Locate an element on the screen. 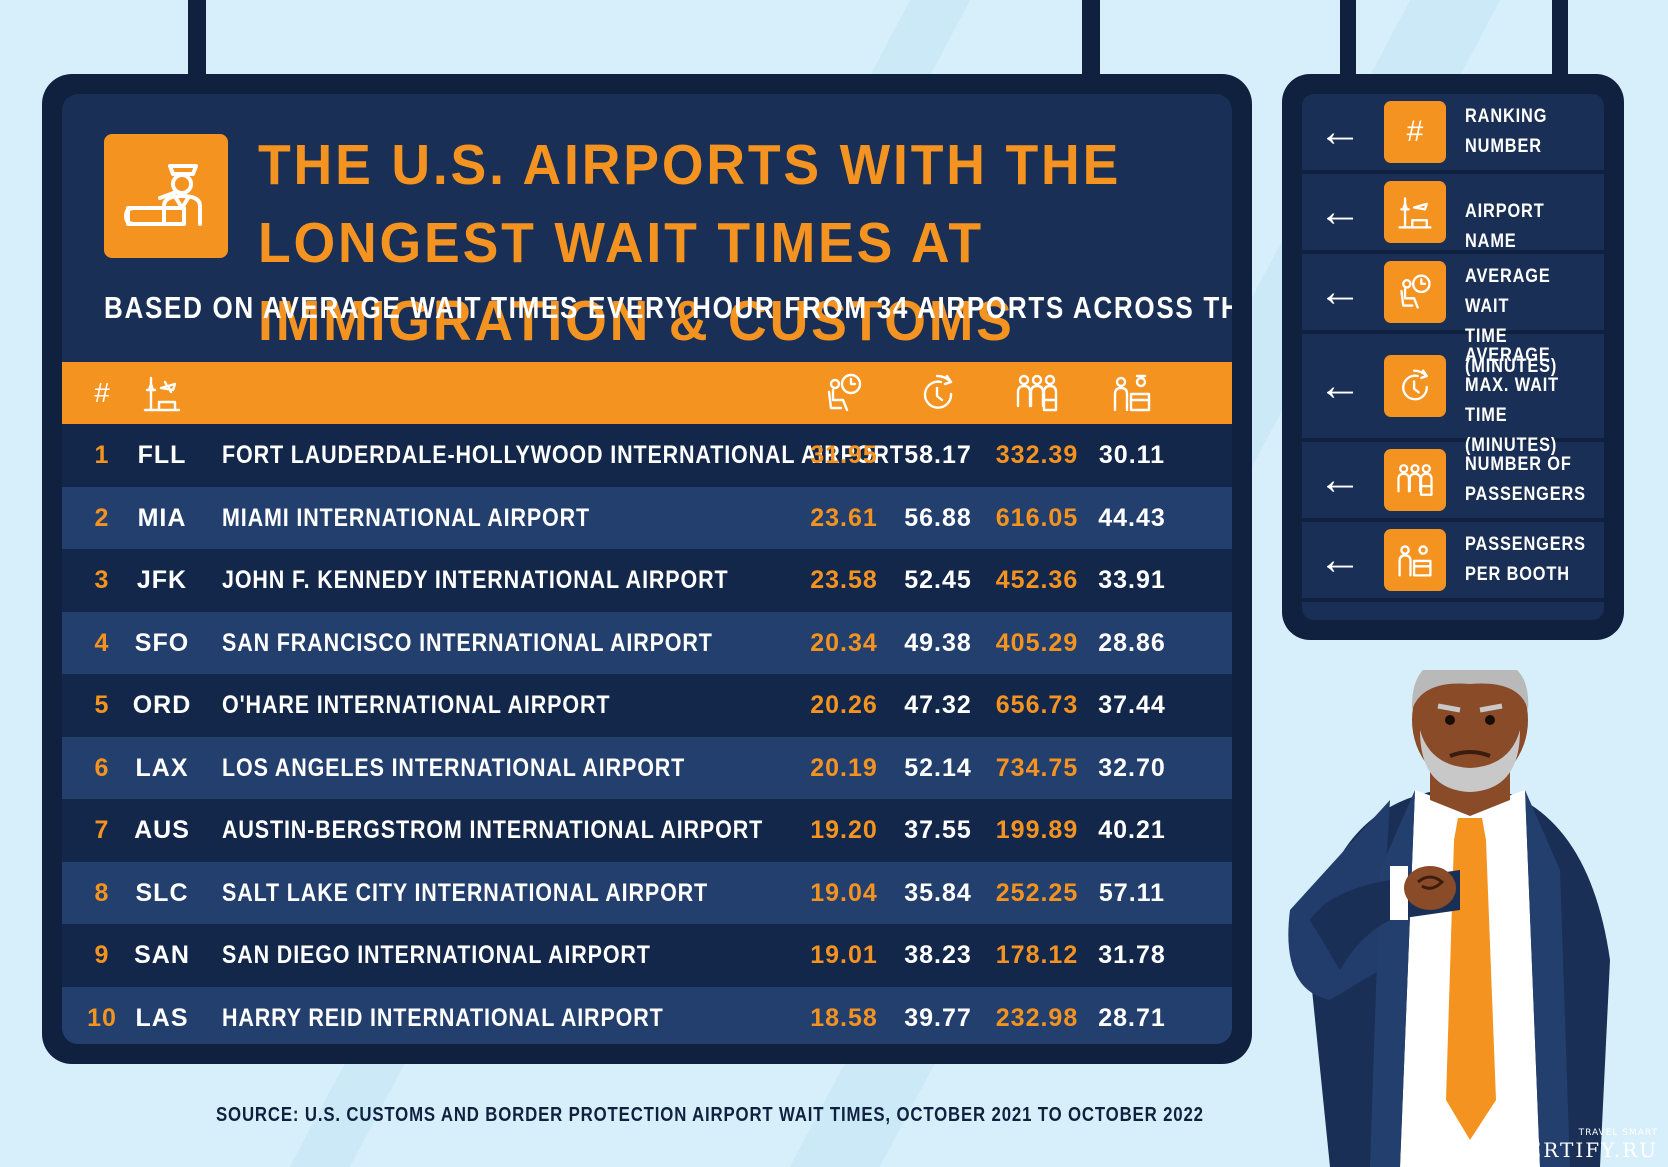 This screenshot has height=1167, width=1668. average-wait-cell: 20.26 is located at coordinates (844, 705).